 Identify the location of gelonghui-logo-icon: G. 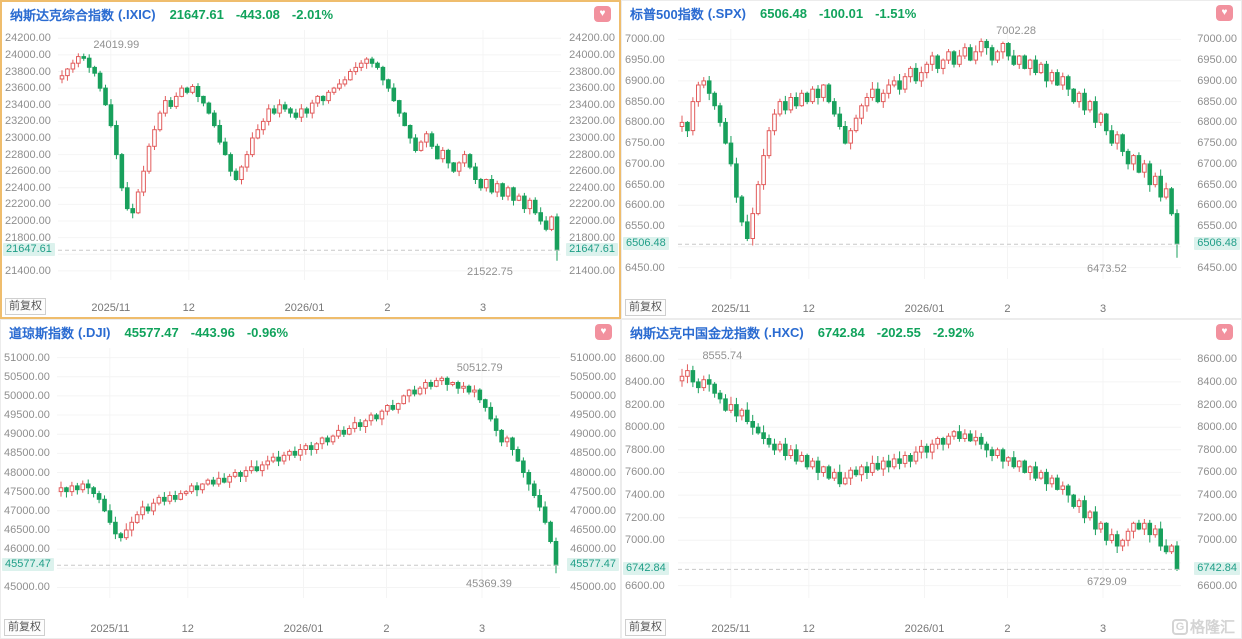
(1179, 626).